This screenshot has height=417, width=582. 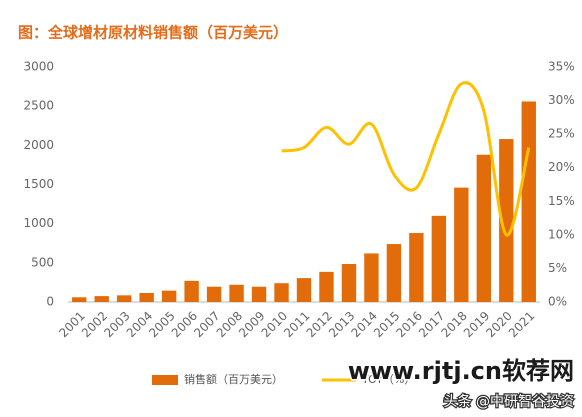 I want to click on y2-tick-label: 10%, so click(x=561, y=234).